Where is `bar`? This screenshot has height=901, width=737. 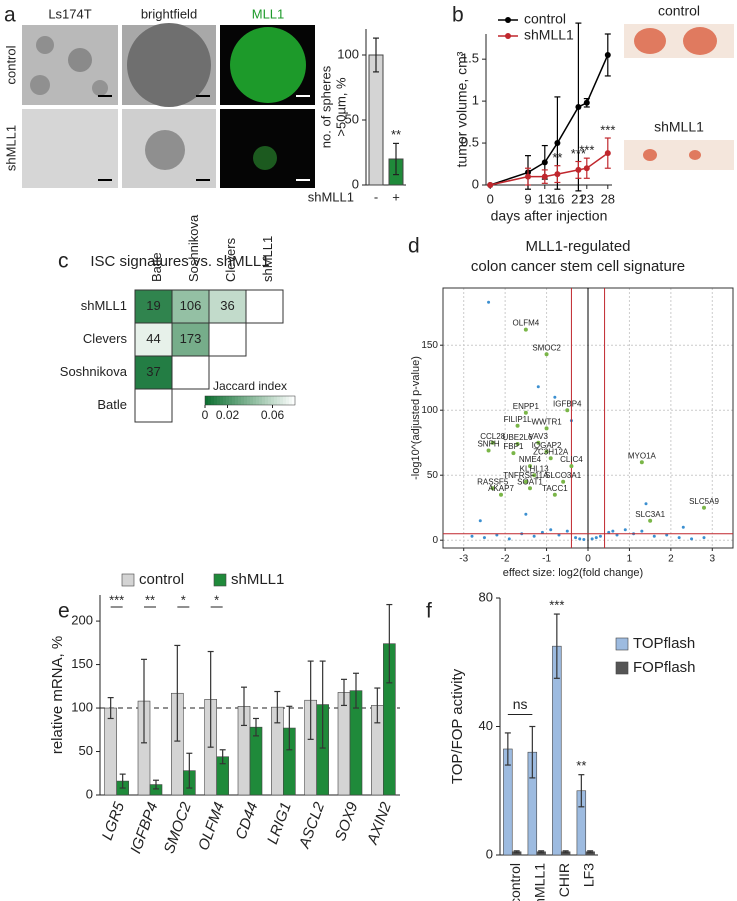 bar is located at coordinates (110, 751).